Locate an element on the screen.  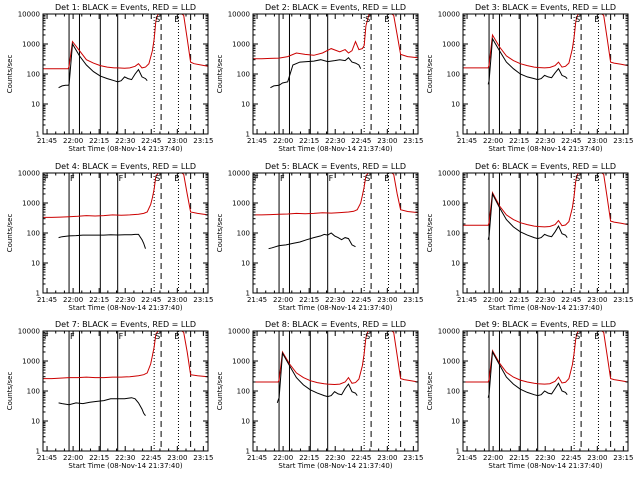
x-tick-label: 23:00 is located at coordinates (387, 141).